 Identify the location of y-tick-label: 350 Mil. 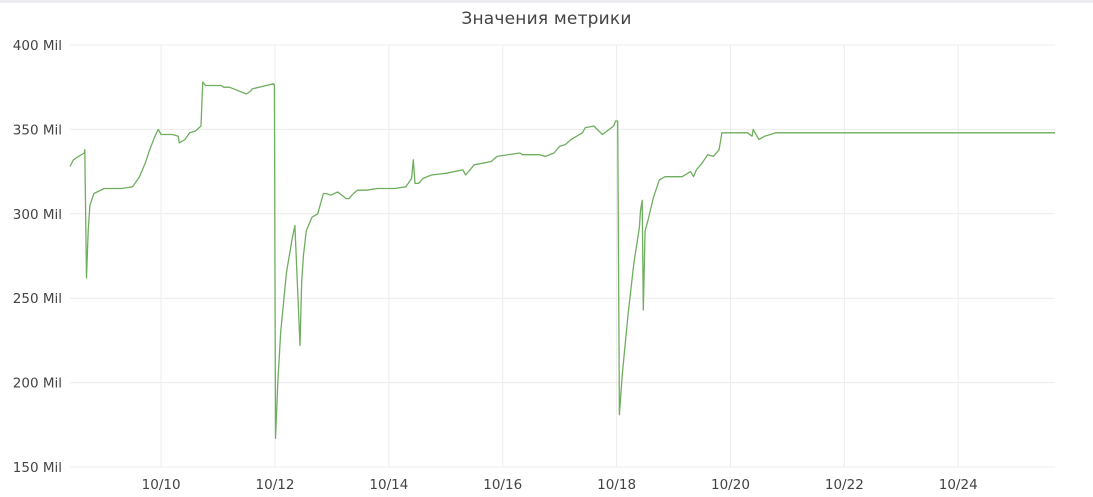
(37, 130).